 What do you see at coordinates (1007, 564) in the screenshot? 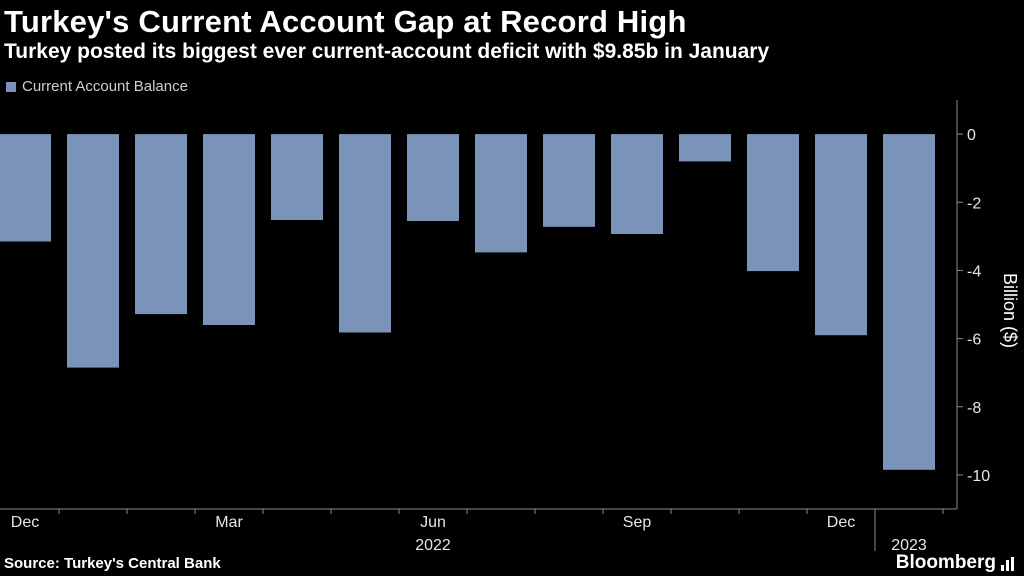
I see `bloomberg-mark-icon` at bounding box center [1007, 564].